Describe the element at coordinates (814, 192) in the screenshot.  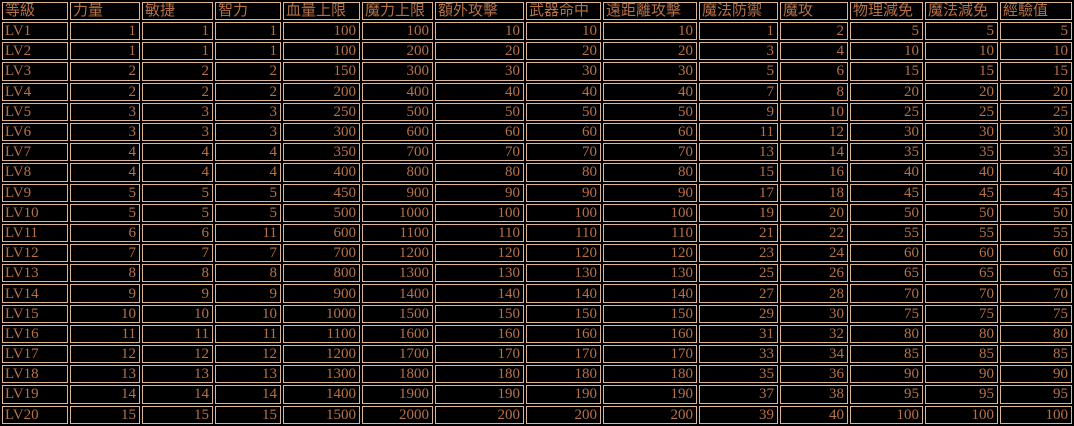
I see `stat-cell: 18` at that location.